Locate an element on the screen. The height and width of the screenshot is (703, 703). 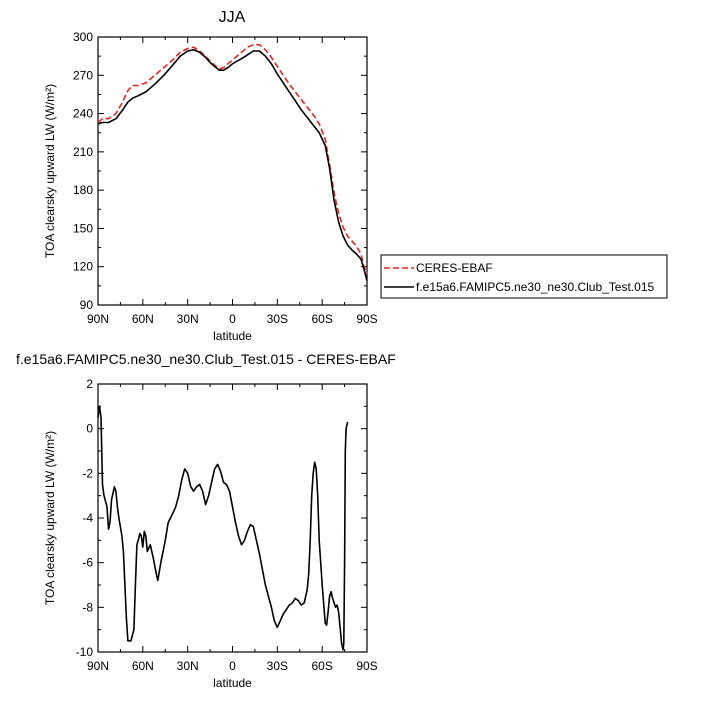
legend-label: f.e15a6.FAMIPC5.ne30_ne30.Club_Test.015 is located at coordinates (535, 287).